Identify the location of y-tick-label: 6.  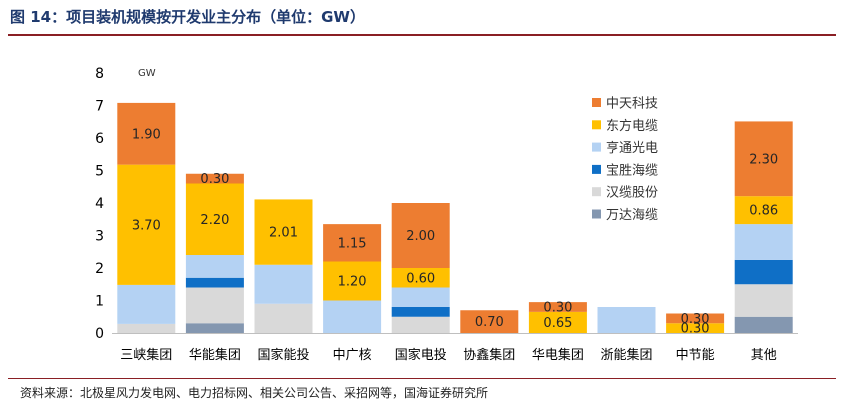
(99, 139).